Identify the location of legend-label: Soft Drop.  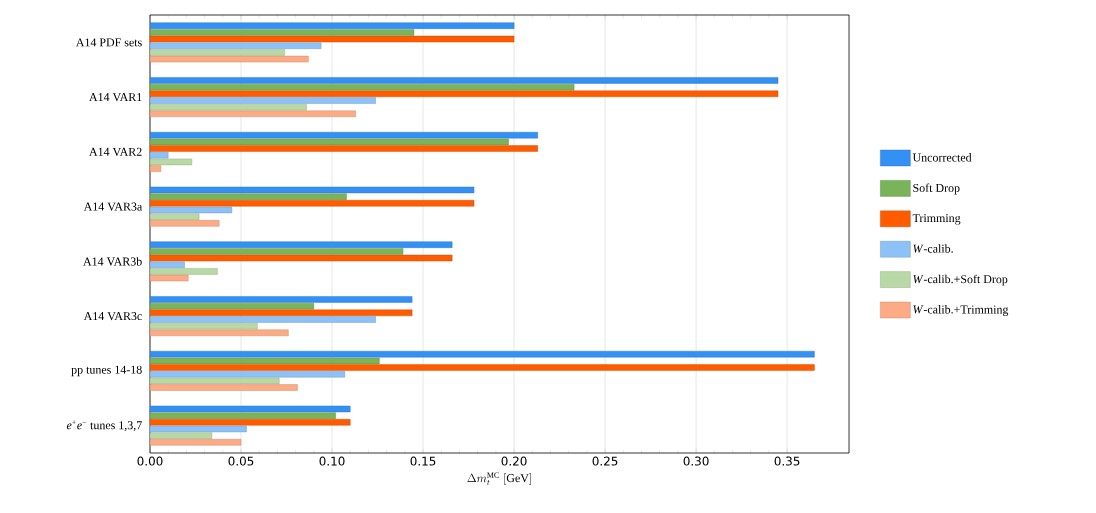
(936, 189).